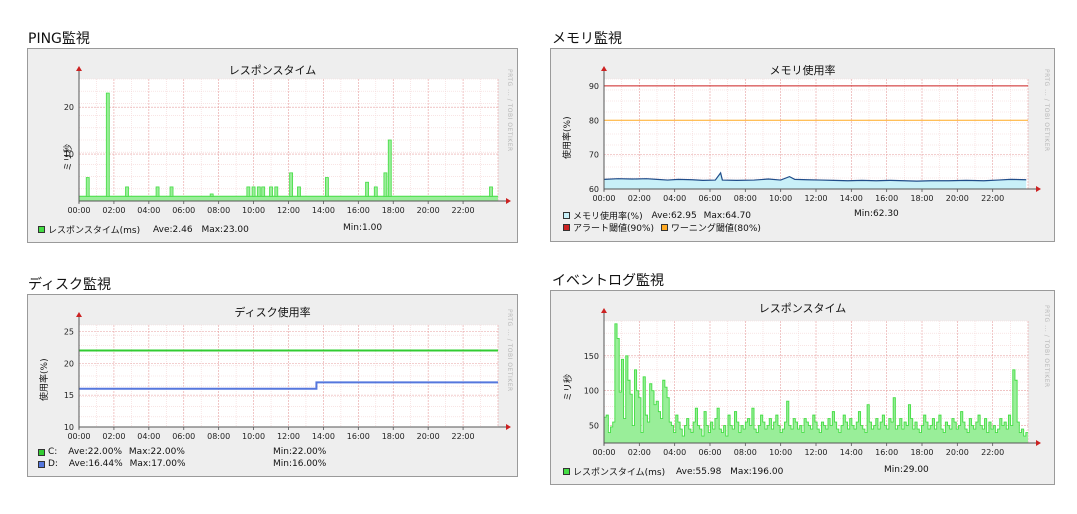 The height and width of the screenshot is (514, 1077). Describe the element at coordinates (699, 471) in the screenshot. I see `eventlog-legend-ave: Ave:55.98` at that location.